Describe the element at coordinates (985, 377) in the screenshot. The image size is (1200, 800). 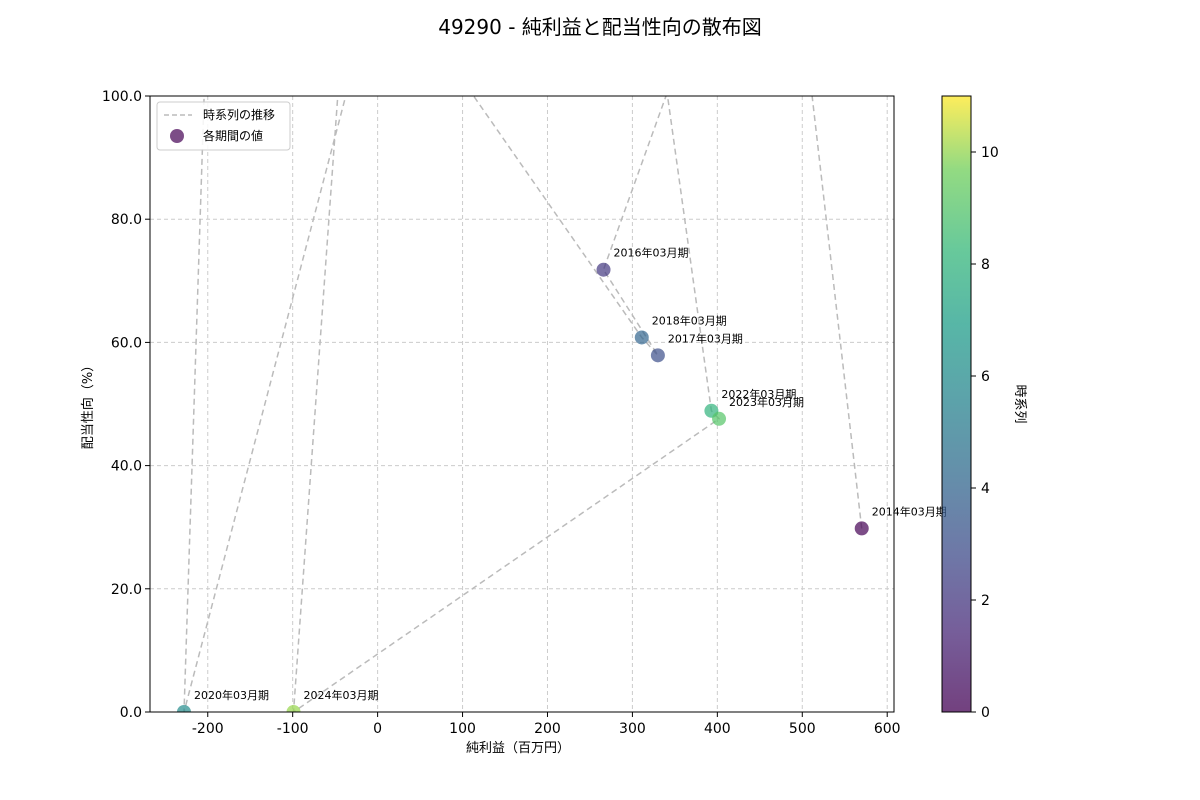
I see `colorbar-tick-label: 6` at that location.